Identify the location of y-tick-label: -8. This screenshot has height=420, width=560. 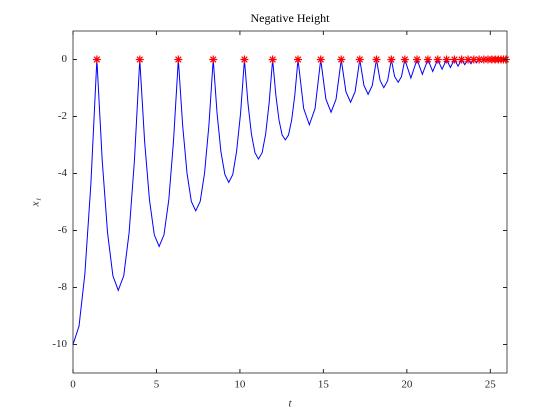
(63, 287).